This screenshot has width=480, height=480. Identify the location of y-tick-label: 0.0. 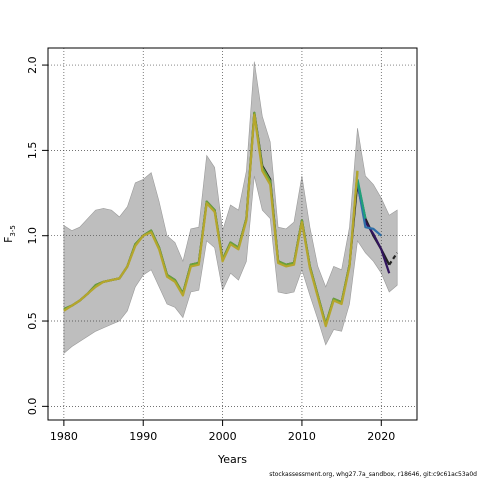
(32, 407).